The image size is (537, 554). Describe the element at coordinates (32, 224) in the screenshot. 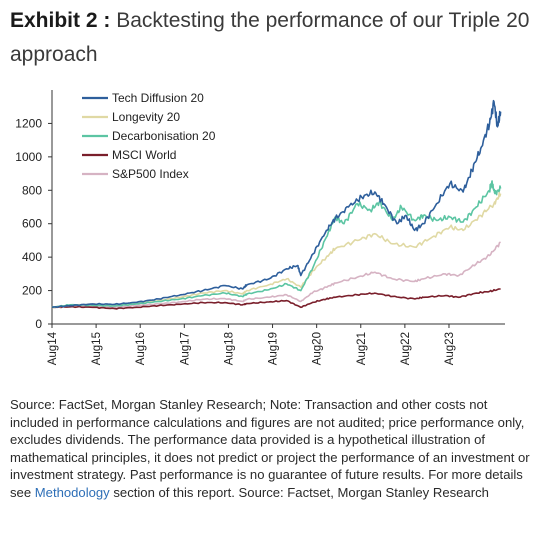

I see `y-tick-label-600: 600` at that location.